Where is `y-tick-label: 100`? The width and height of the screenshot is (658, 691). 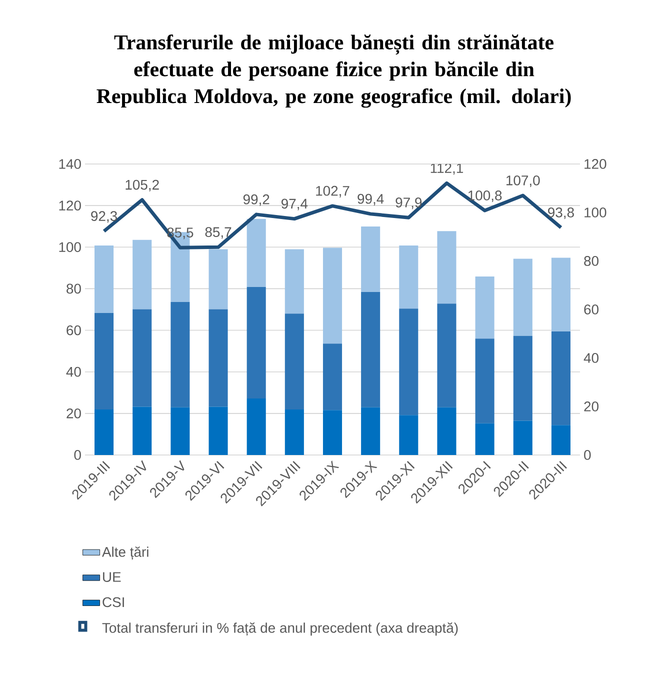
y-tick-label: 100 is located at coordinates (70, 247).